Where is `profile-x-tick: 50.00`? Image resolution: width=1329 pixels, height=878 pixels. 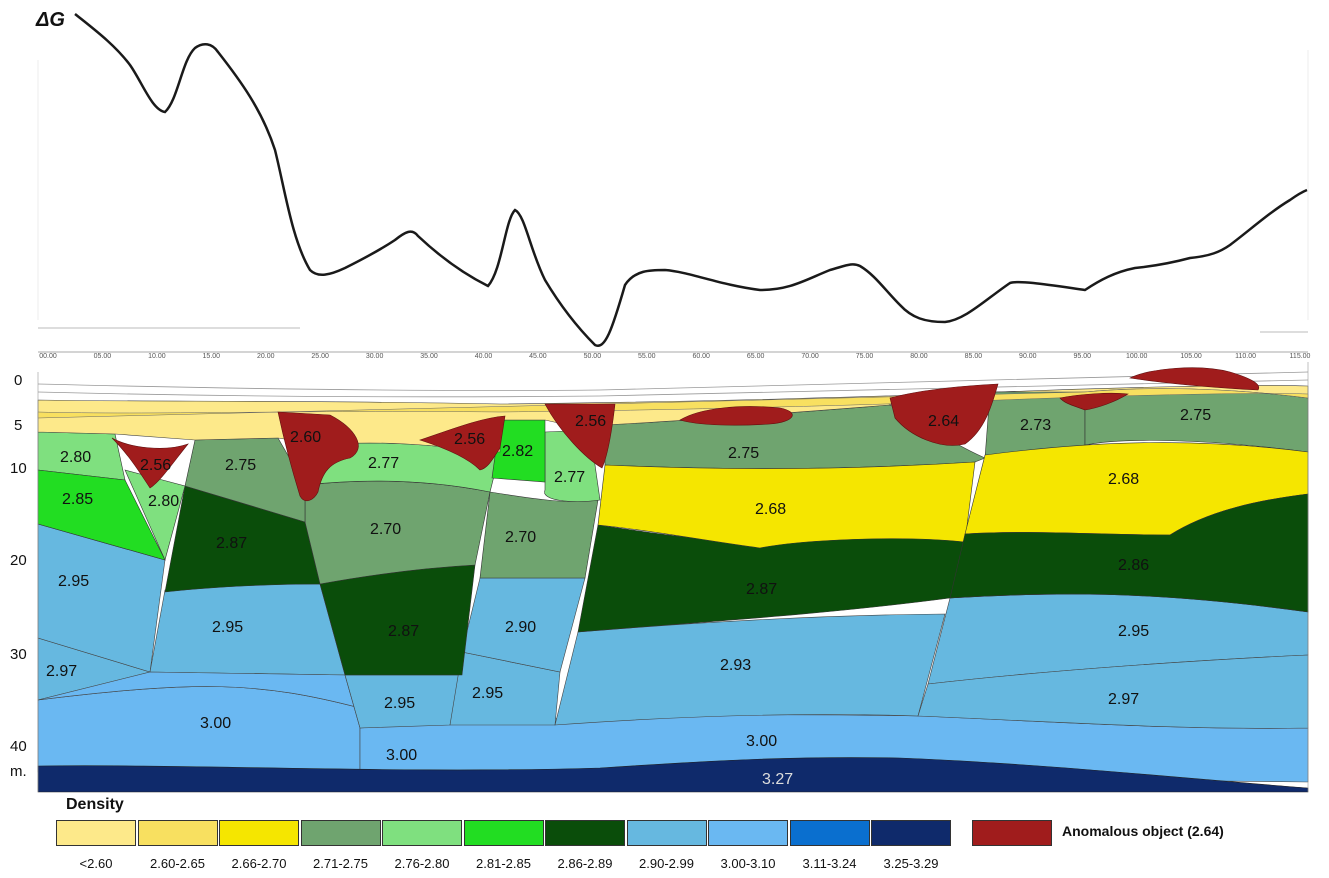
profile-x-tick: 50.00 is located at coordinates (593, 356).